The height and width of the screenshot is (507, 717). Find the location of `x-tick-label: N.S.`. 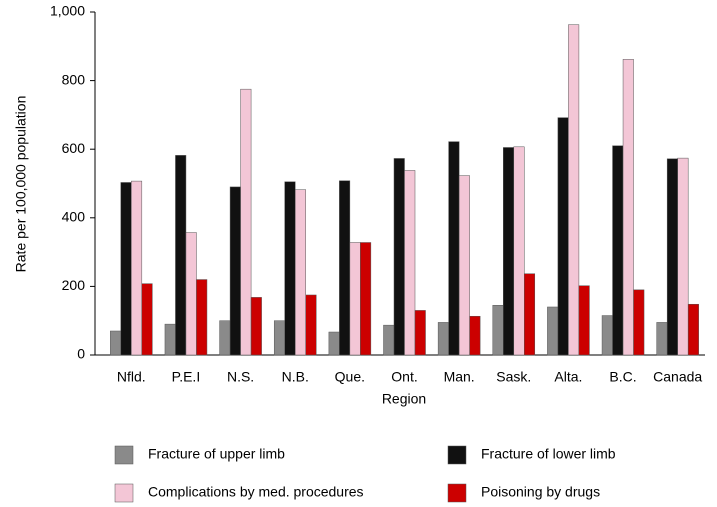

x-tick-label: N.S. is located at coordinates (240, 377).